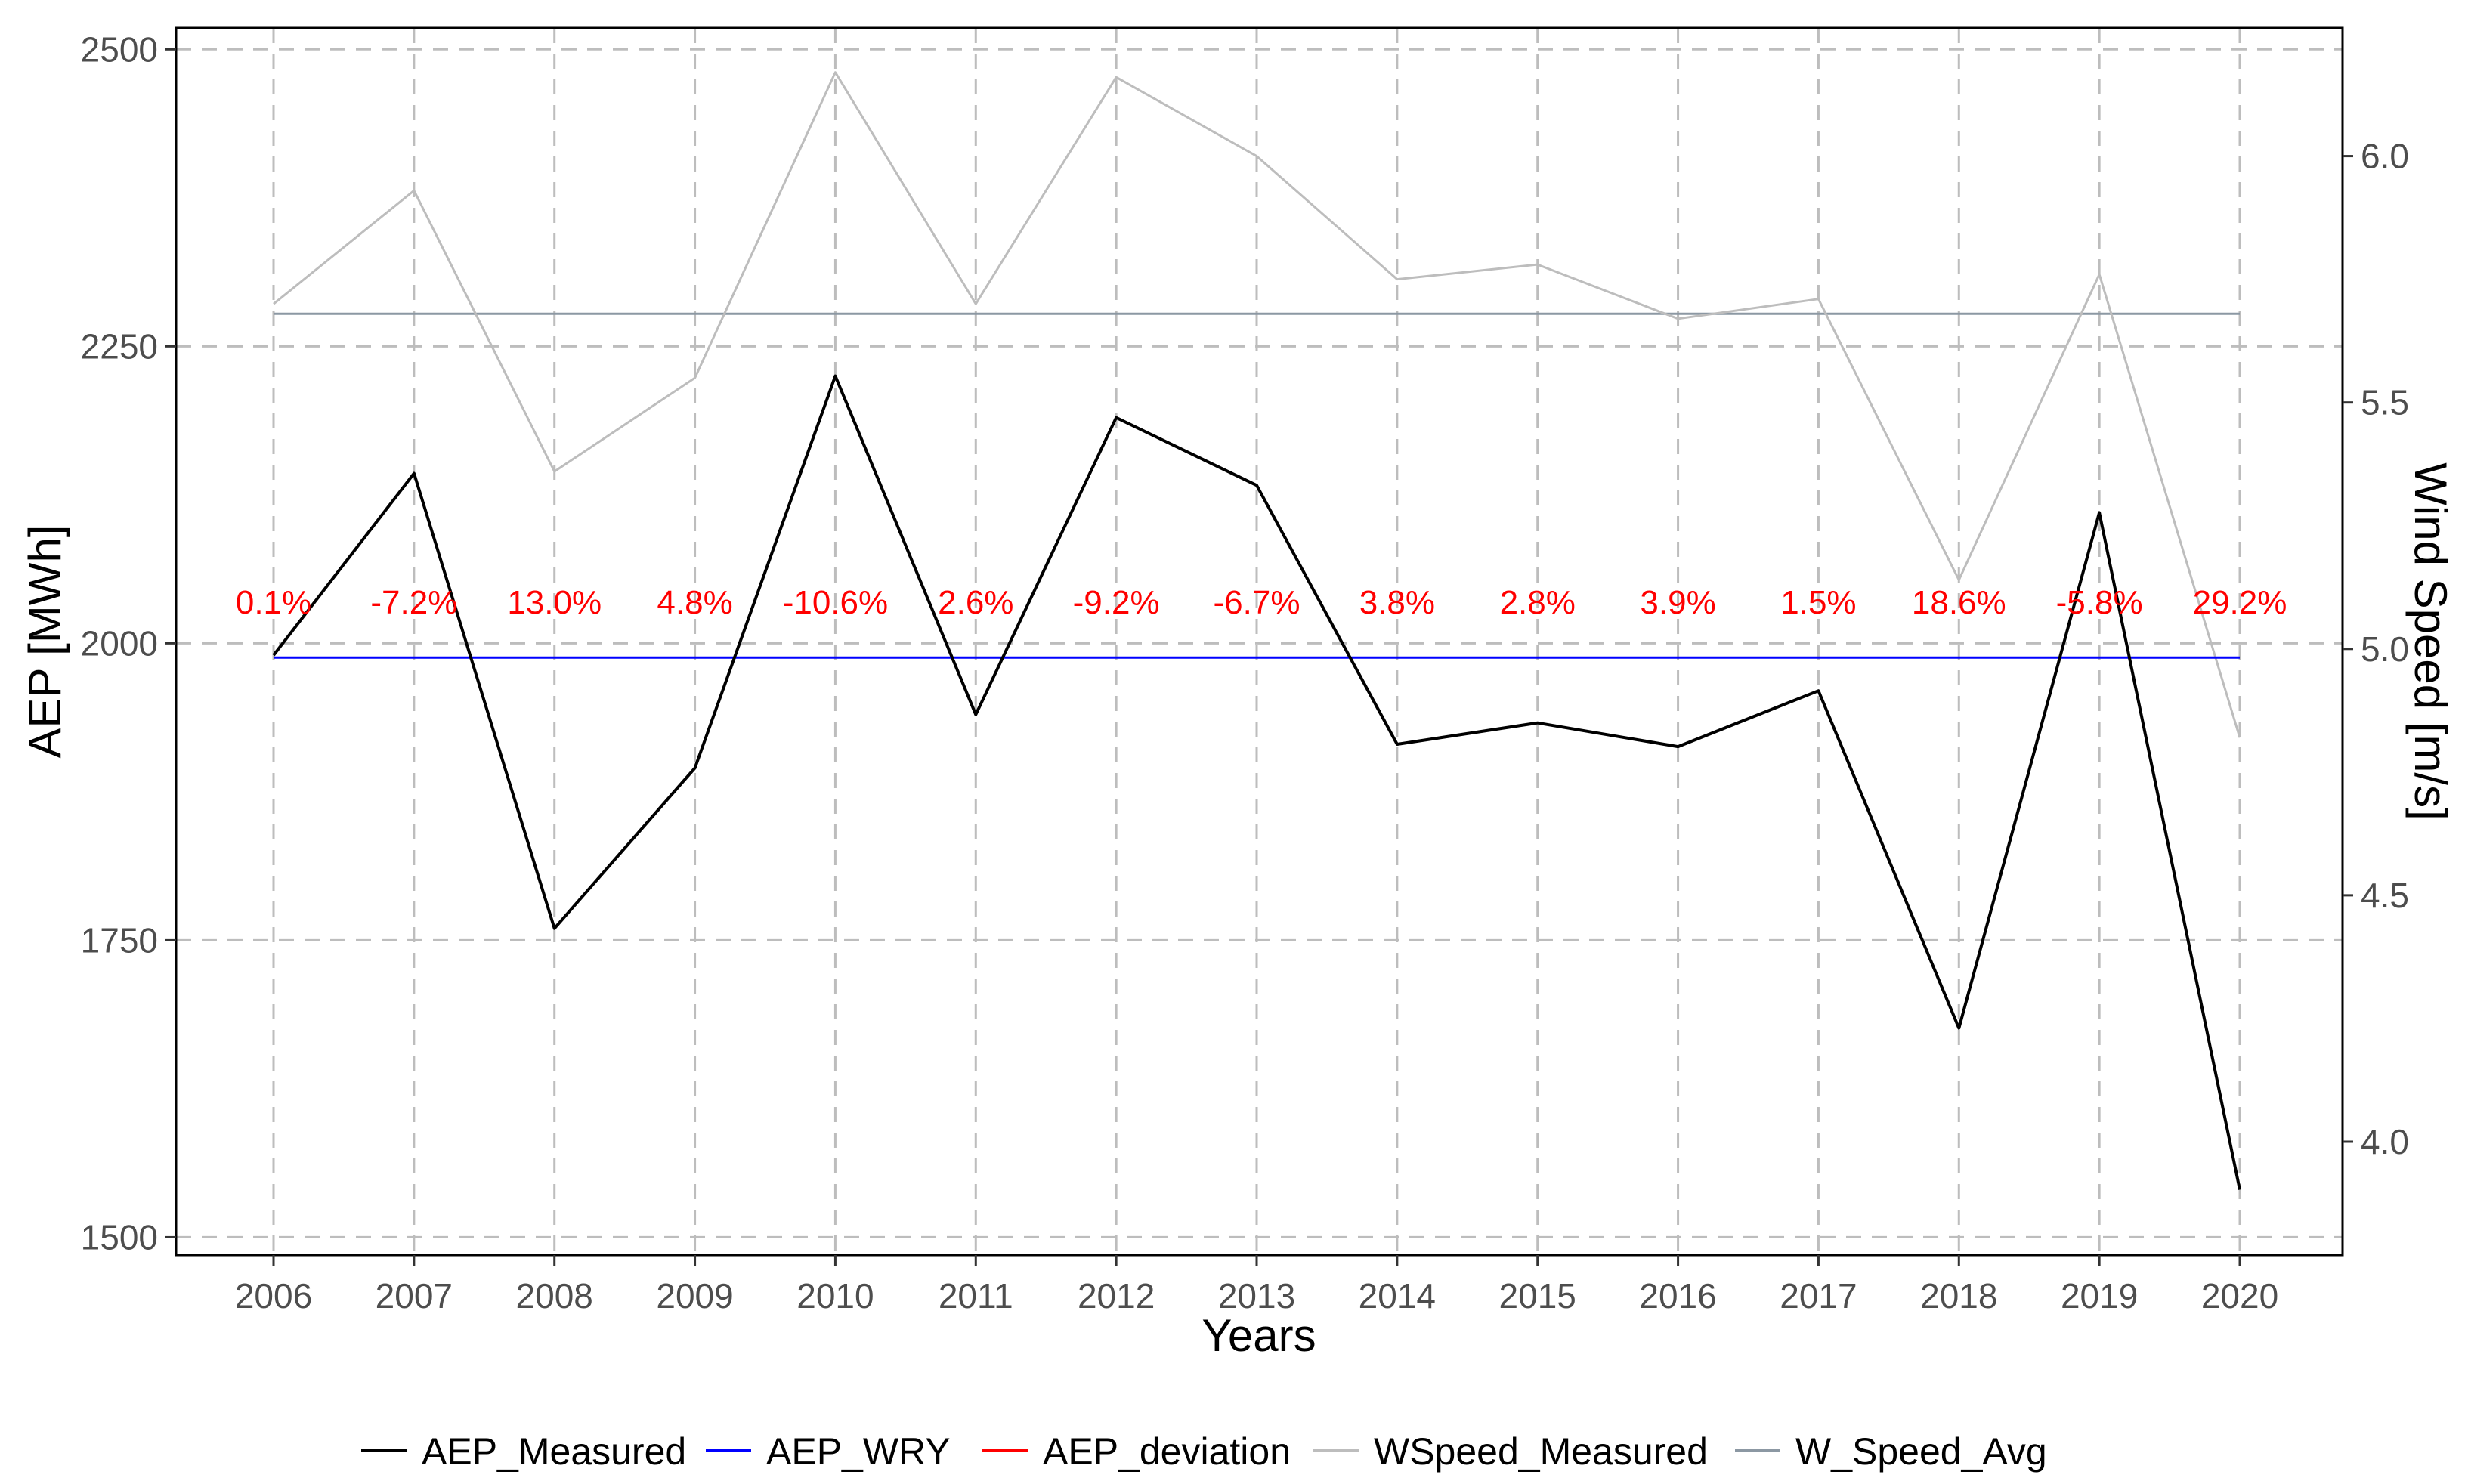 Image resolution: width=2468 pixels, height=1484 pixels. What do you see at coordinates (45, 642) in the screenshot?
I see `left-axis-title: AEP [MWh]` at bounding box center [45, 642].